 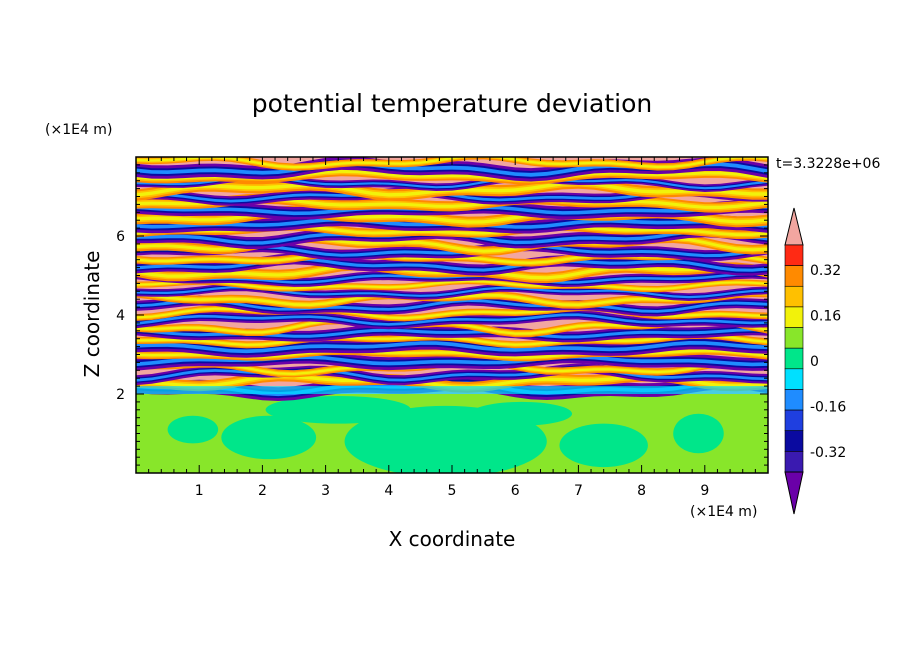 I want to click on x-tick-label: 4, so click(x=388, y=491).